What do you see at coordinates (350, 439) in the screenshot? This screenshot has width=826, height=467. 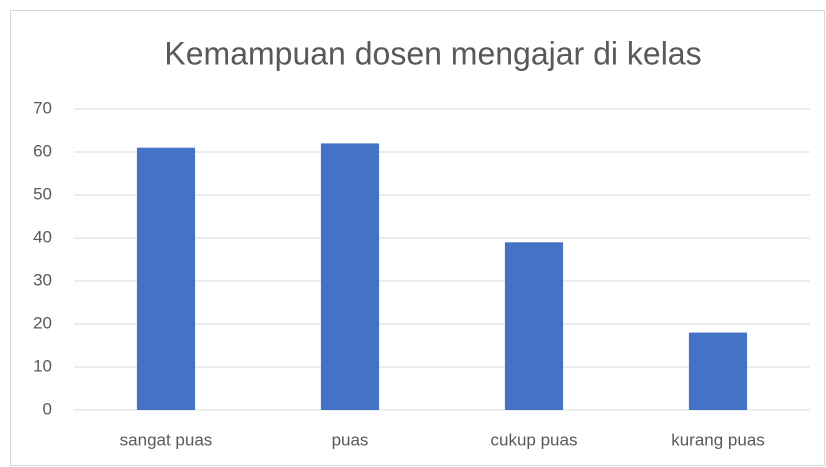 I see `x-tick-label: puas` at bounding box center [350, 439].